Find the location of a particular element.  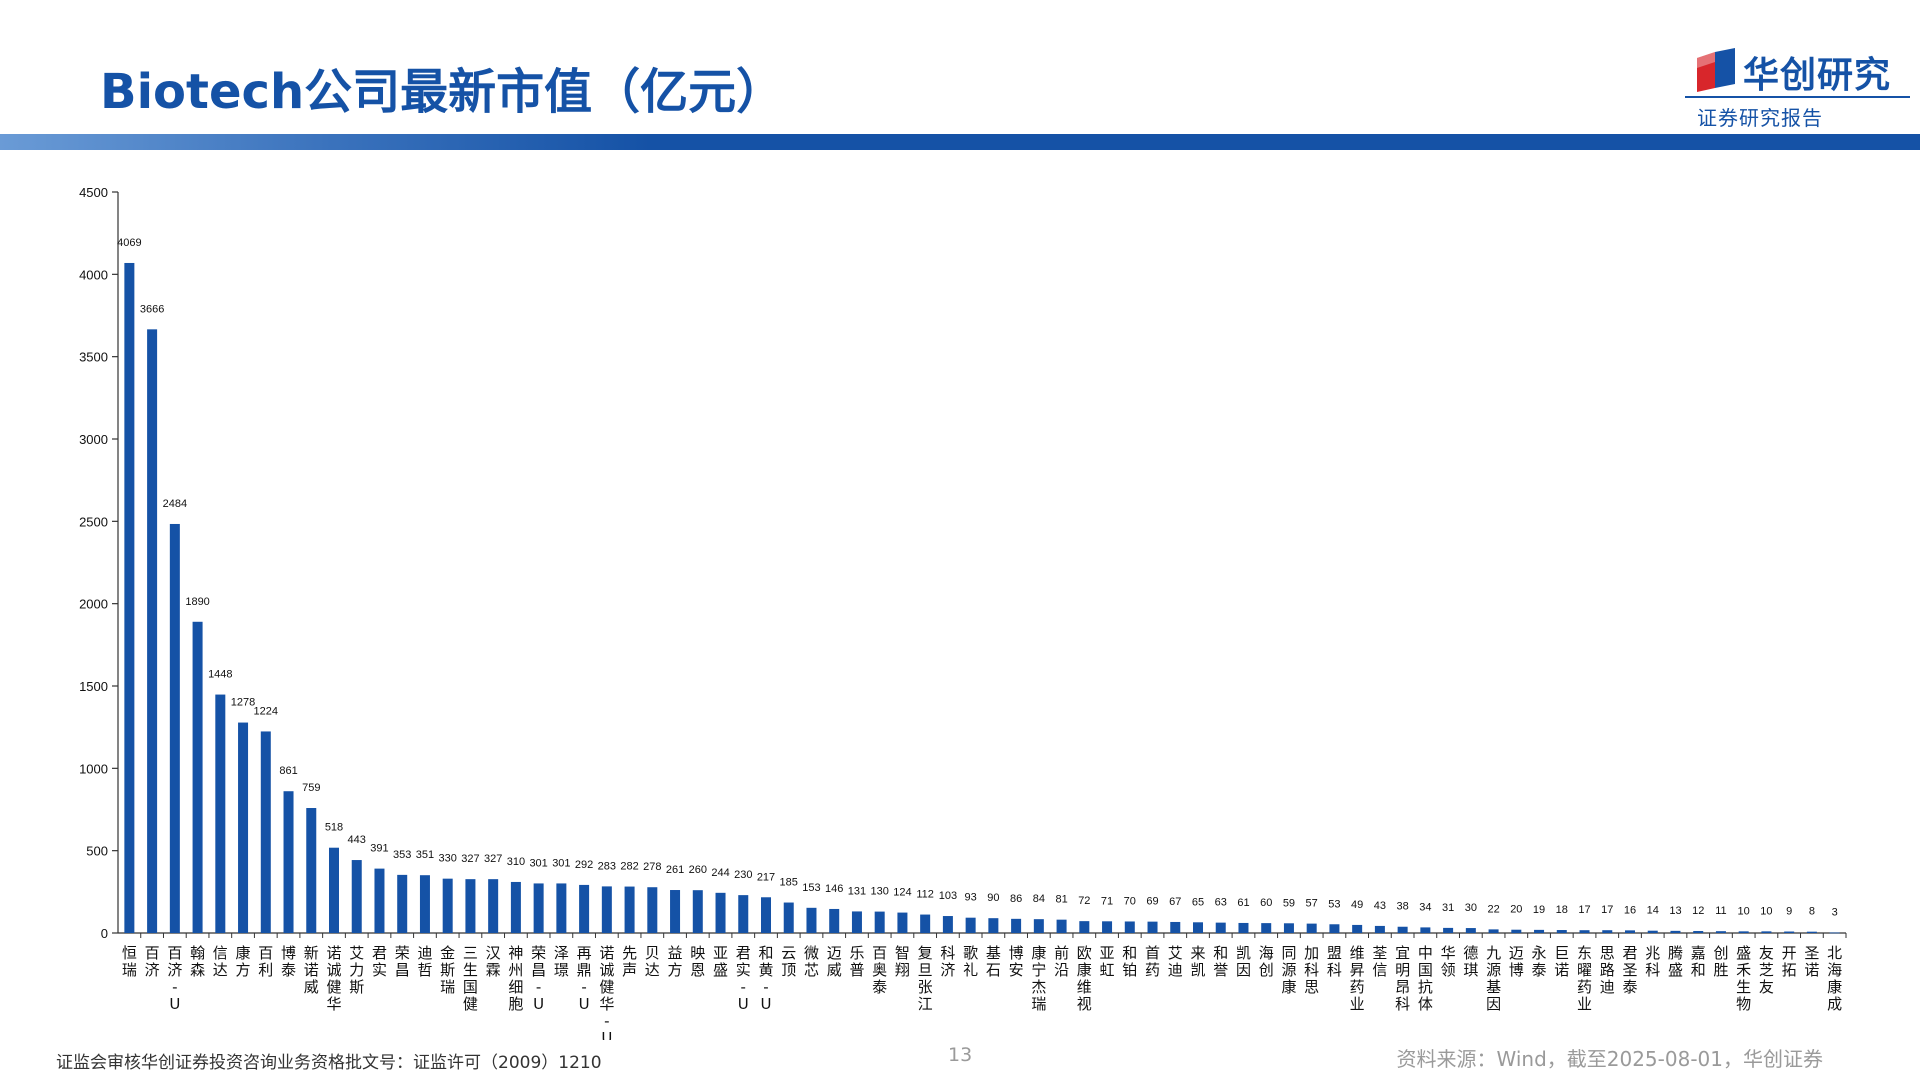

category-label: 百利 is located at coordinates (265, 961).